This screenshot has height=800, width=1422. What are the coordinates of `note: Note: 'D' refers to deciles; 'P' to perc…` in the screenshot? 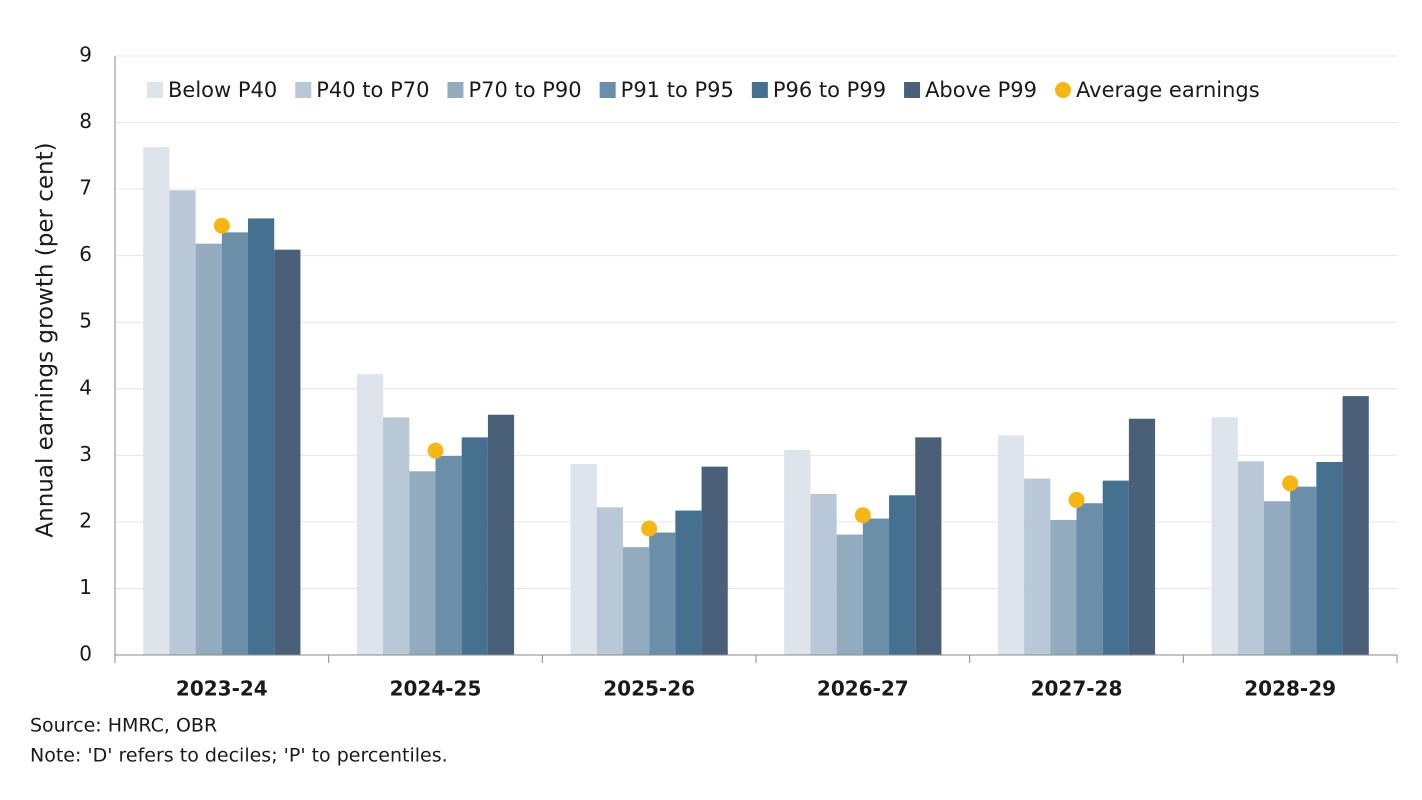 It's located at (239, 756).